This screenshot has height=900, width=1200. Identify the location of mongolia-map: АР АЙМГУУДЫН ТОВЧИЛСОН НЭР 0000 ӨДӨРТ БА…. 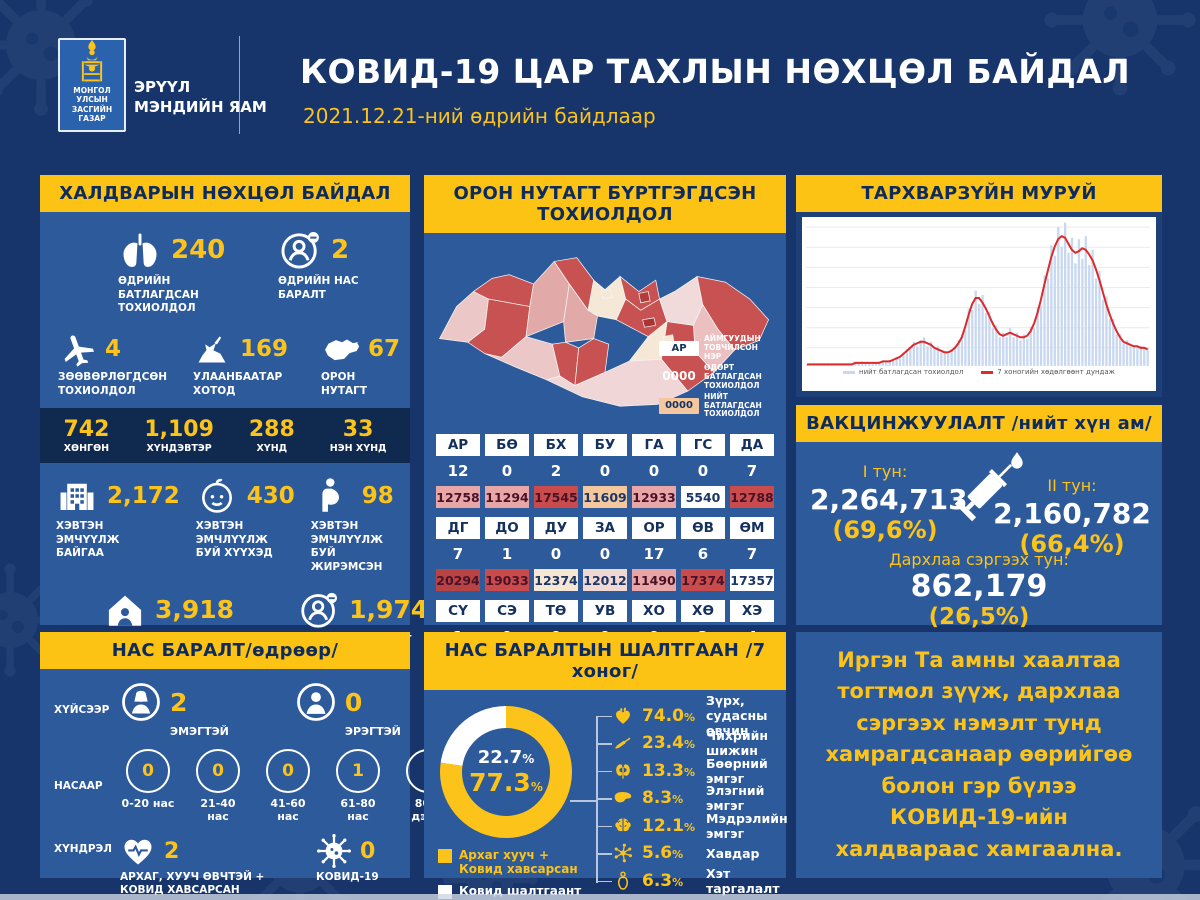
(605, 331).